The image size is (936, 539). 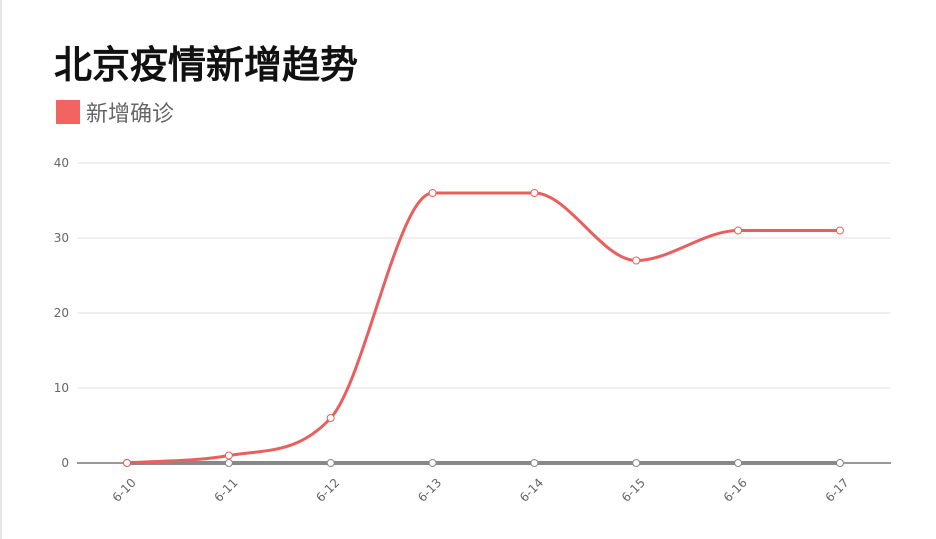 What do you see at coordinates (124, 490) in the screenshot?
I see `x-tick-label-6-10: 6-10` at bounding box center [124, 490].